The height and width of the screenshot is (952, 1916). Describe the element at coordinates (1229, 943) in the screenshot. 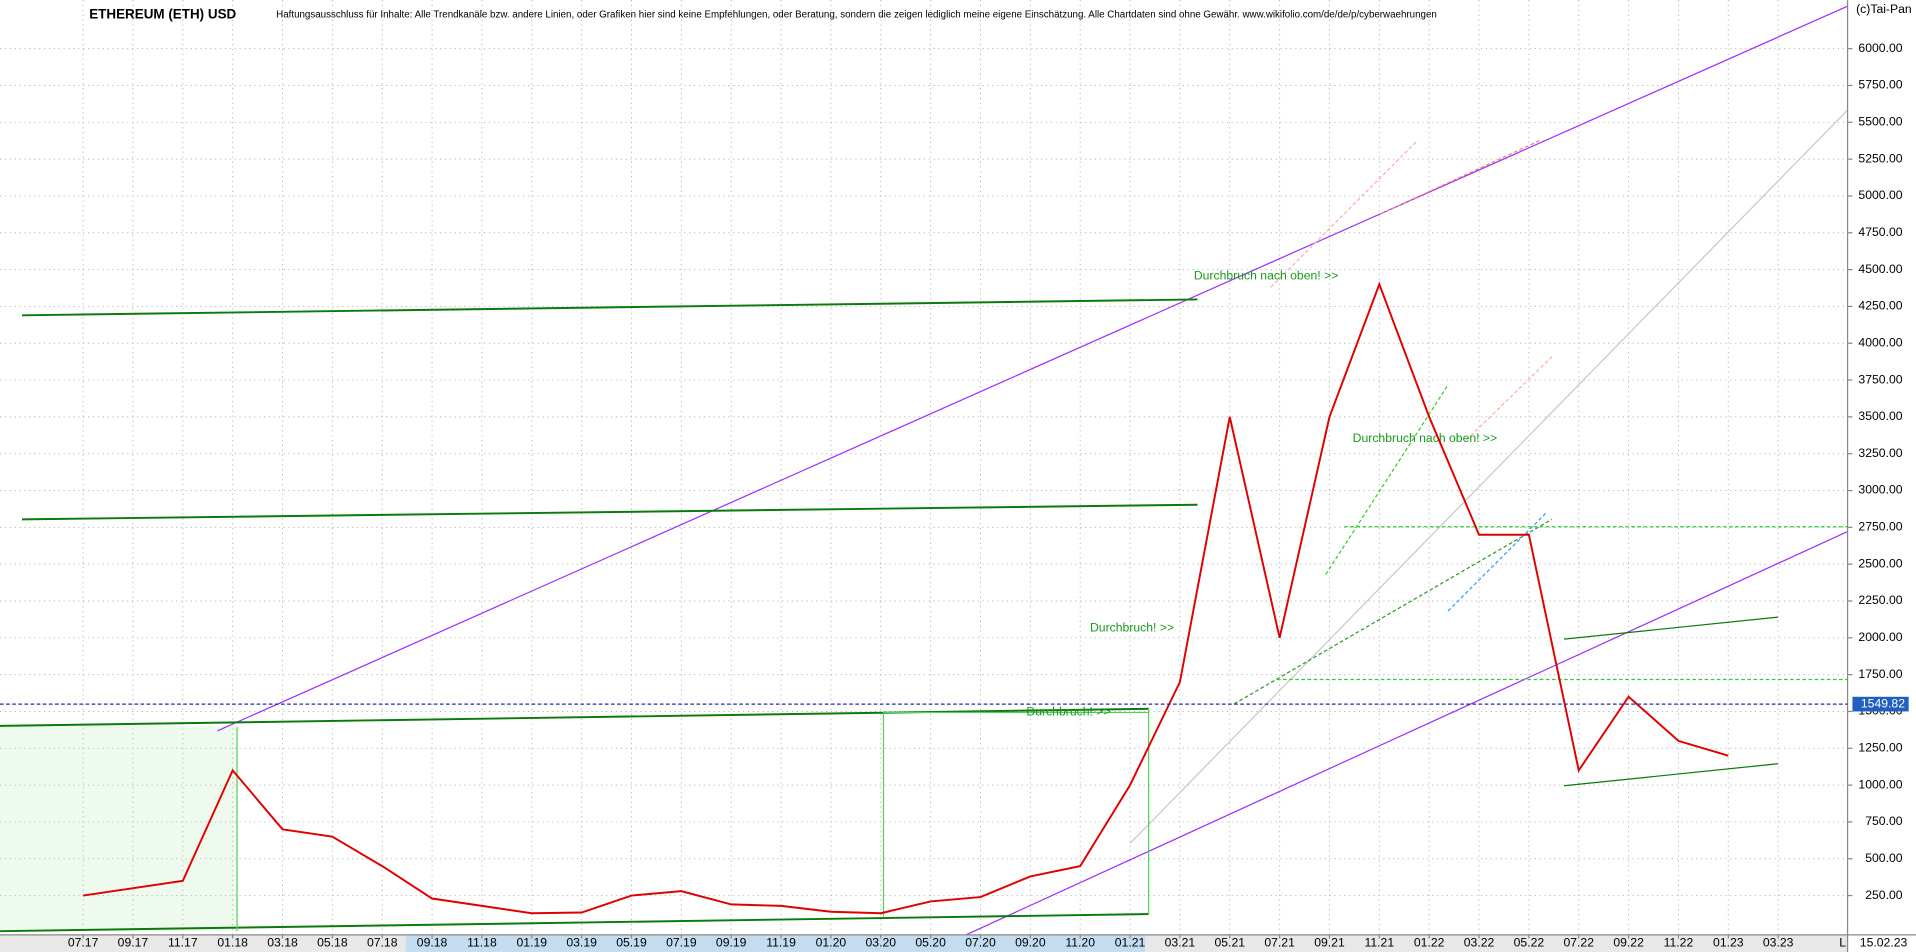

I see `x-tick-label: 05.21` at that location.